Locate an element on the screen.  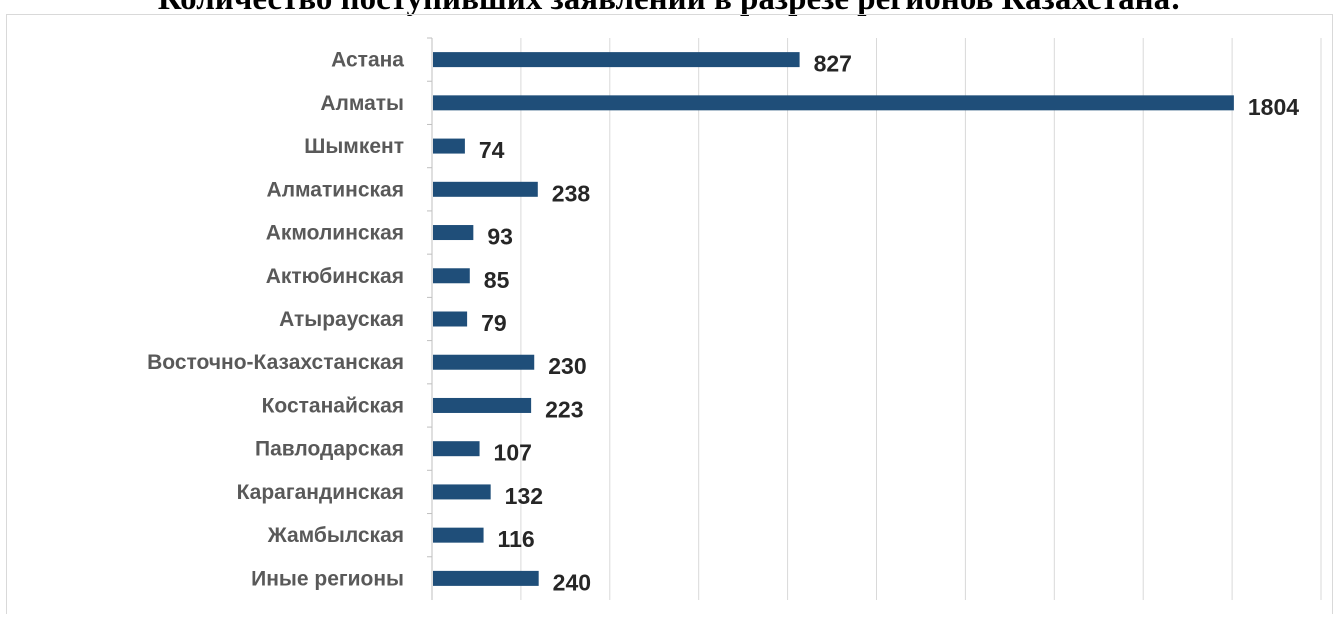
data-label: 93 is located at coordinates (500, 237).